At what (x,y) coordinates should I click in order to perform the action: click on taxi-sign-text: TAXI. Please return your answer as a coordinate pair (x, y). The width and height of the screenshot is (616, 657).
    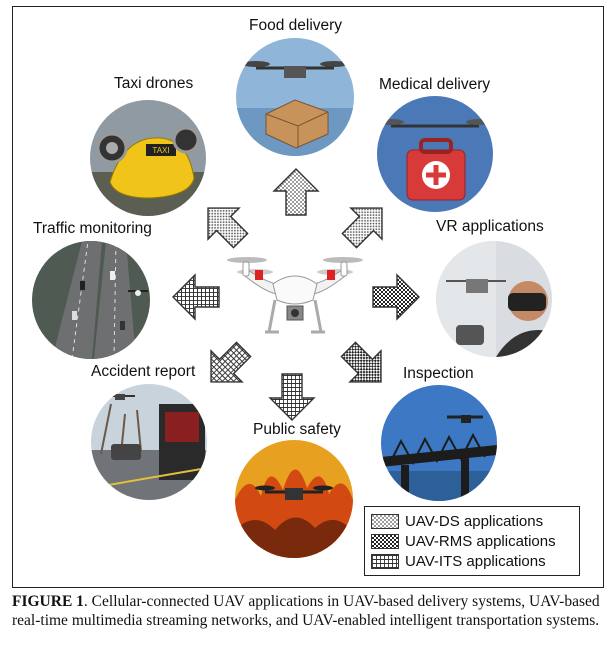
    Looking at the image, I should click on (160, 150).